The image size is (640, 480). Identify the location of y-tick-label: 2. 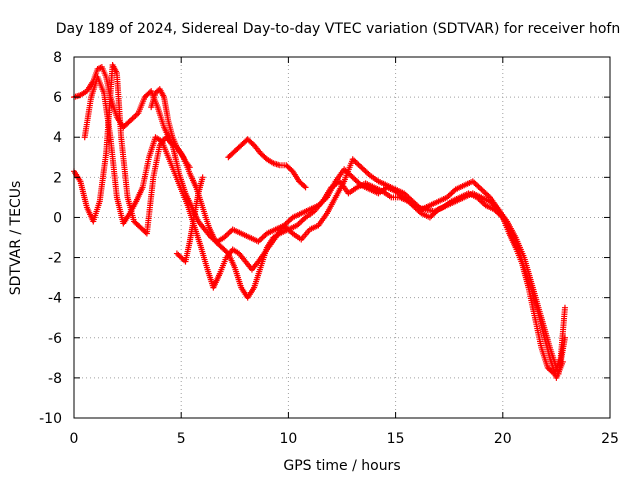
(57, 178).